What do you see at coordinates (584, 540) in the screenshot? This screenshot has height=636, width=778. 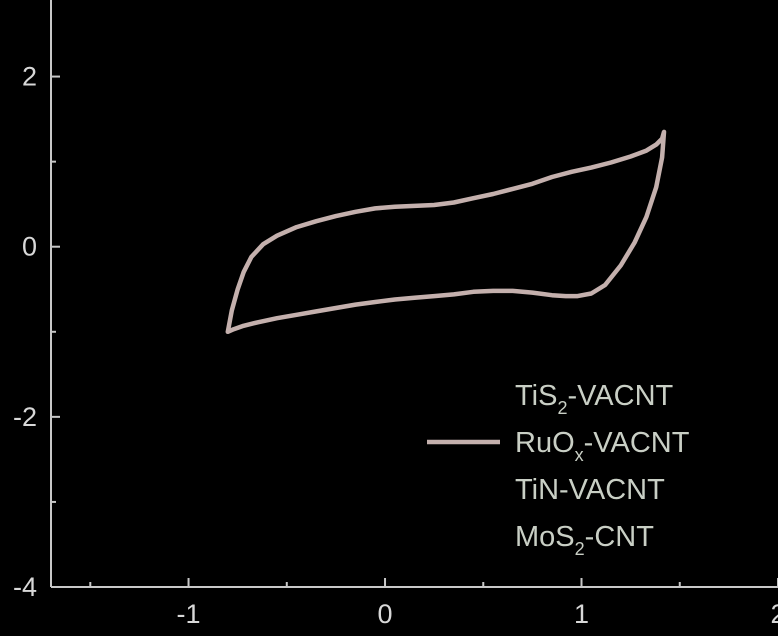 I see `legend-entry: MoS2-CNT` at bounding box center [584, 540].